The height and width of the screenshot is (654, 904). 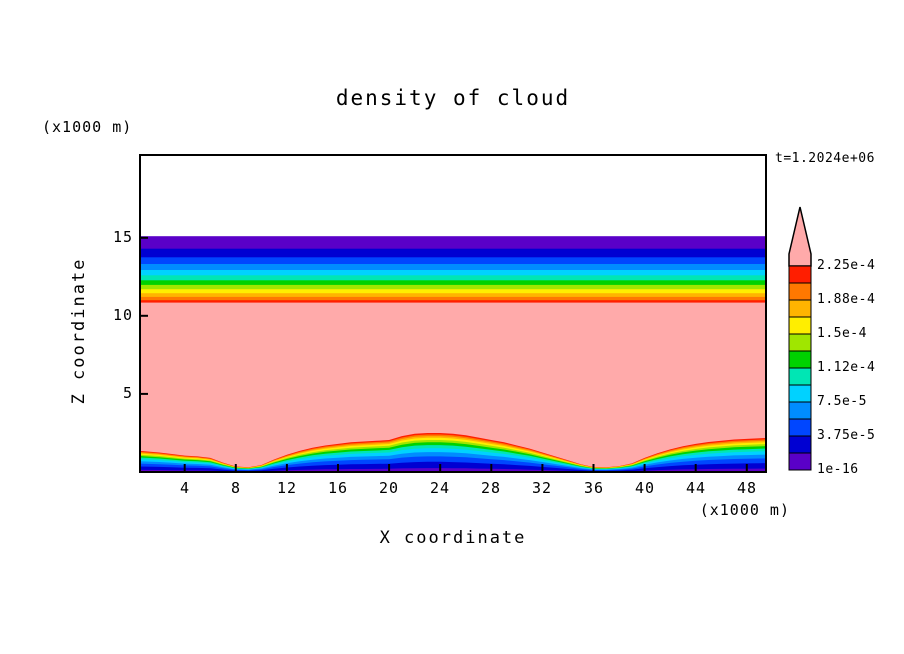 What do you see at coordinates (842, 333) in the screenshot?
I see `colorbar-tick-label: 1.5e-4` at bounding box center [842, 333].